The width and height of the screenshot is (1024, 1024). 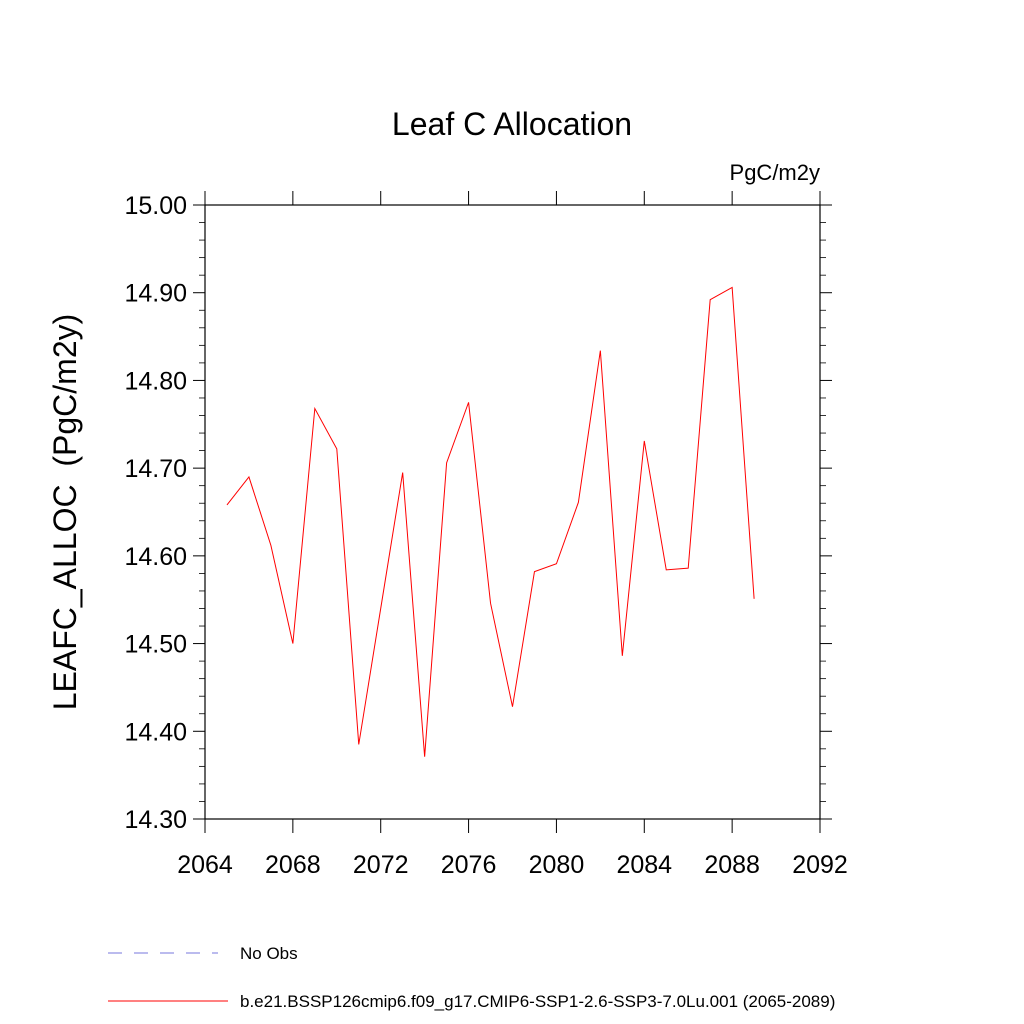 What do you see at coordinates (557, 865) in the screenshot?
I see `x-tick-label: 2080` at bounding box center [557, 865].